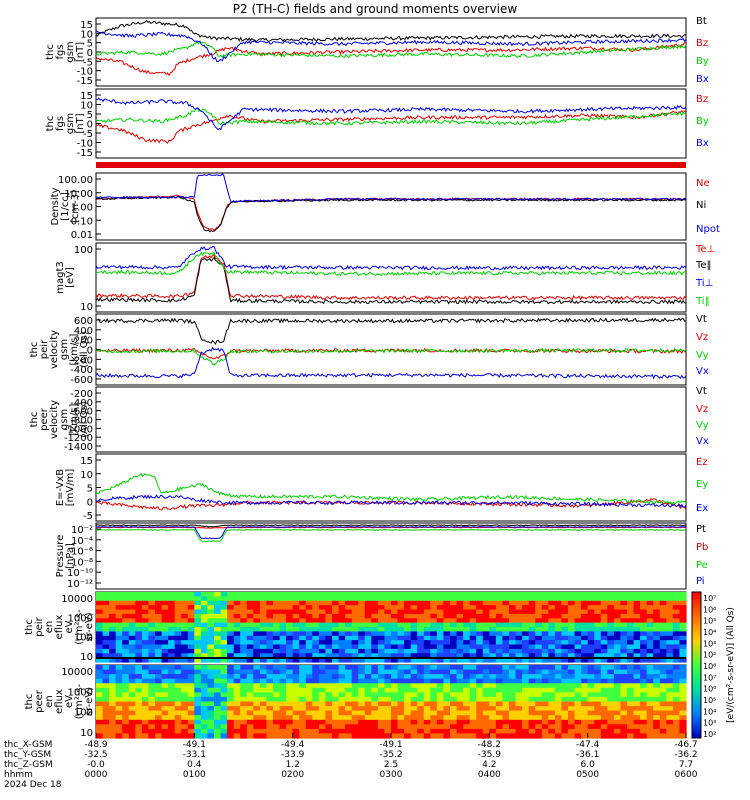  I want to click on y-tick-label: 10, so click(86, 34).